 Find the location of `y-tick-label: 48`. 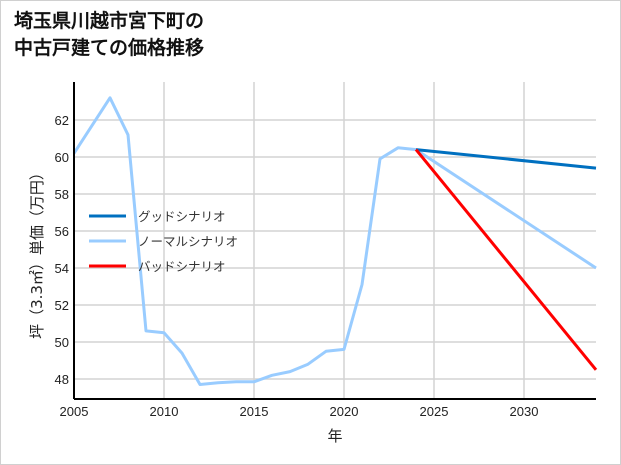

y-tick-label: 48 is located at coordinates (62, 379).